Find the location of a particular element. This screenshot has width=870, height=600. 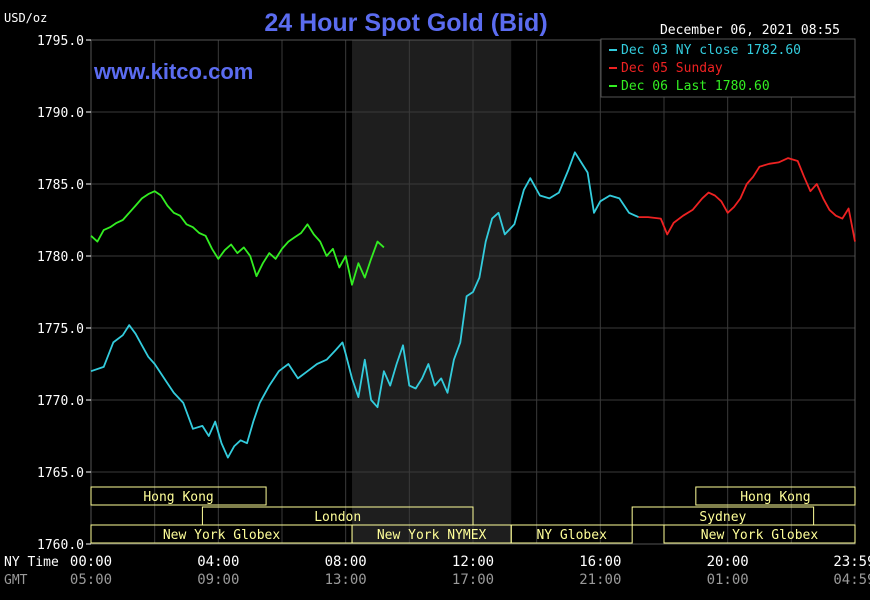

legend-entry: Dec 06 Last 1780.60 is located at coordinates (695, 86).